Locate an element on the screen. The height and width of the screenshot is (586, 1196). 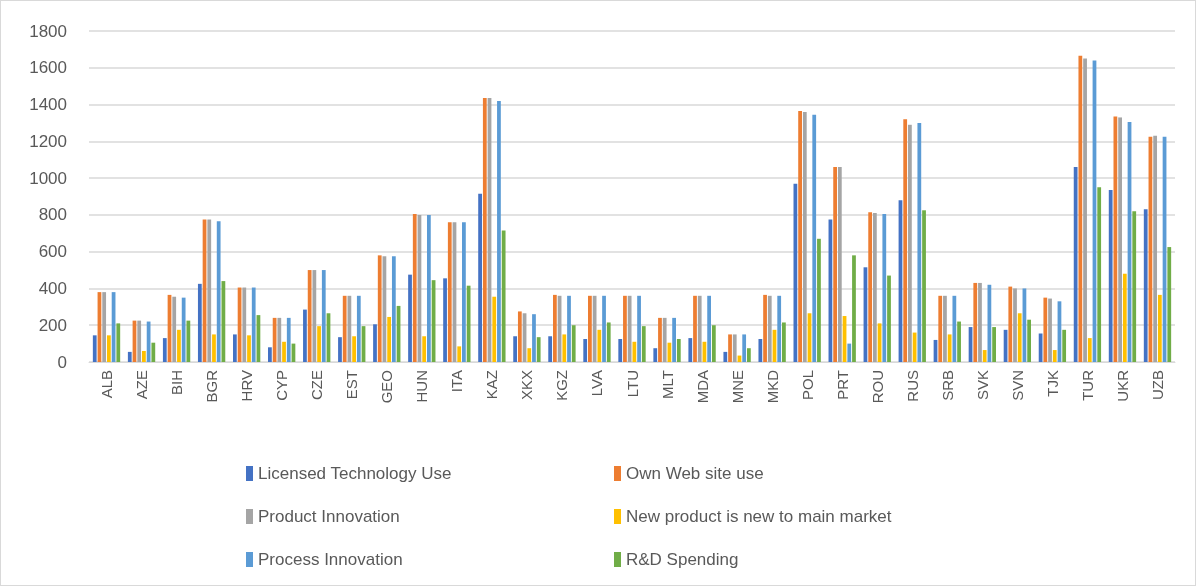
x-tick-label: UZB is located at coordinates (1157, 385).